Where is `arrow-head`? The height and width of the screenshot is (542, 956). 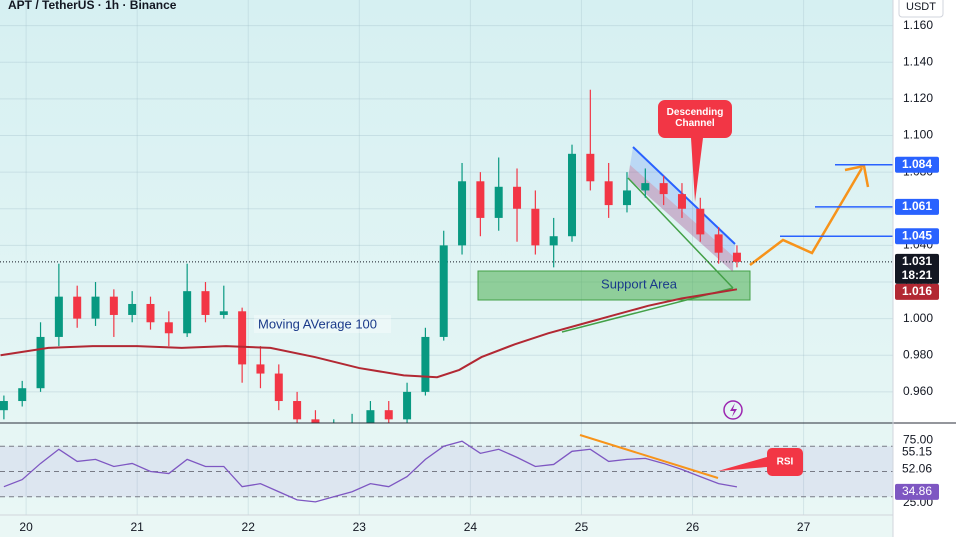 arrow-head is located at coordinates (857, 176).